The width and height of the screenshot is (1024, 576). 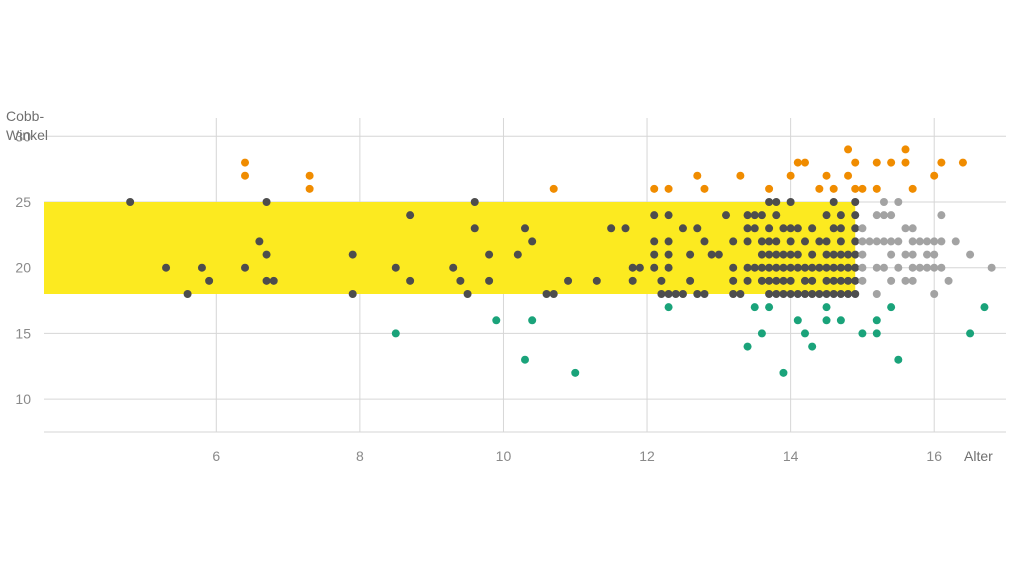 What do you see at coordinates (23, 202) in the screenshot?
I see `y-tick-label: 25` at bounding box center [23, 202].